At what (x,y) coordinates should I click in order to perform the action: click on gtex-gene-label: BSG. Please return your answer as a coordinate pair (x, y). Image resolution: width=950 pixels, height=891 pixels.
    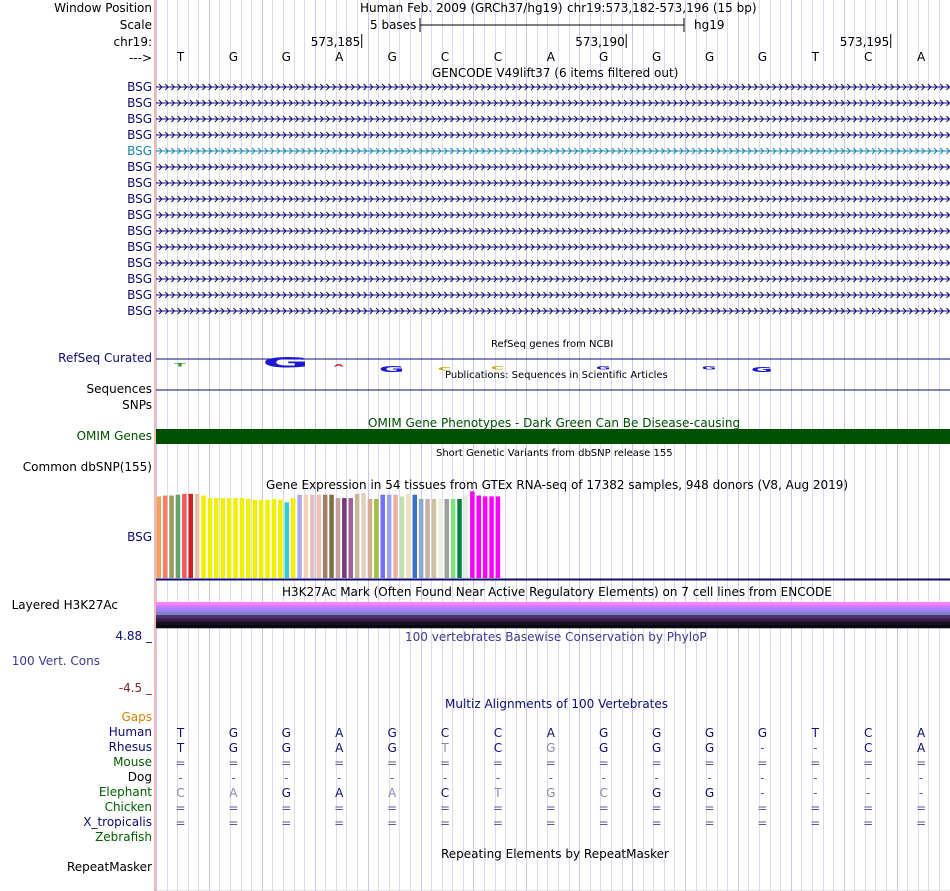
    Looking at the image, I should click on (139, 537).